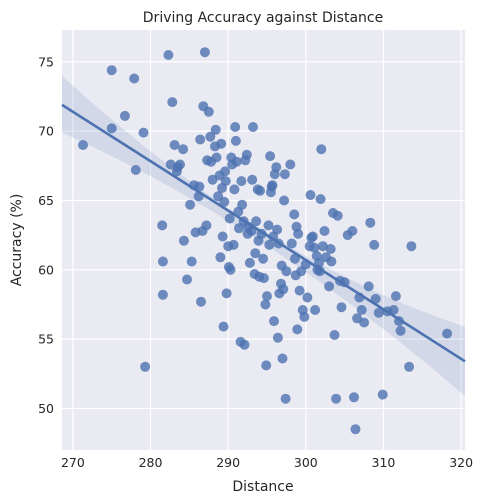 The width and height of the screenshot is (484, 504). Describe the element at coordinates (46, 200) in the screenshot. I see `y-tick-label: 65` at that location.